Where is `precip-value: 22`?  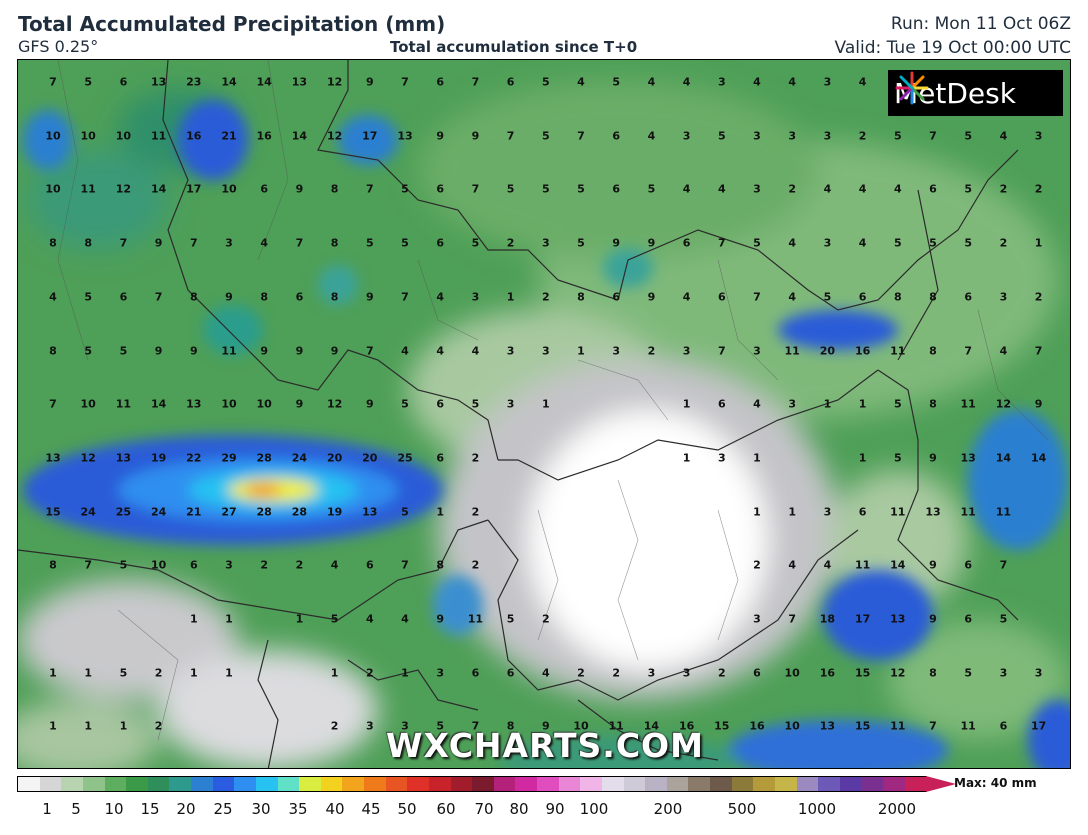 precip-value: 22 is located at coordinates (194, 458).